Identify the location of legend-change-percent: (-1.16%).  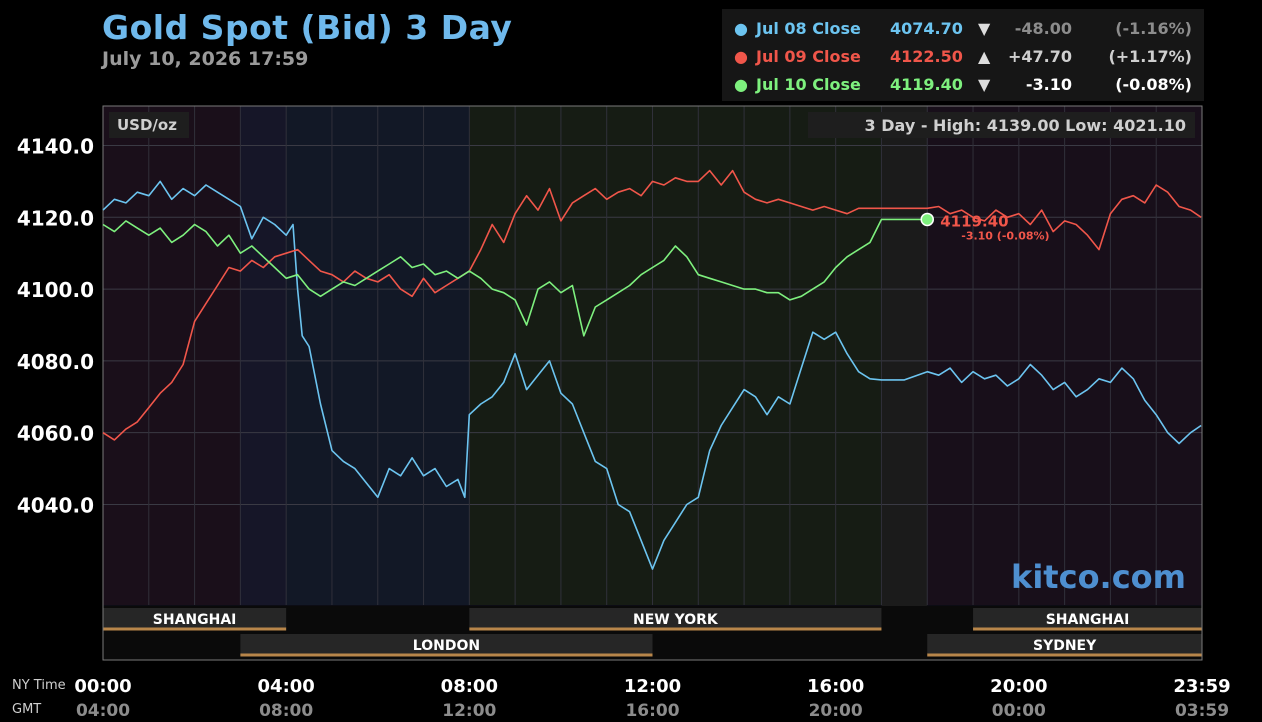
(1153, 28).